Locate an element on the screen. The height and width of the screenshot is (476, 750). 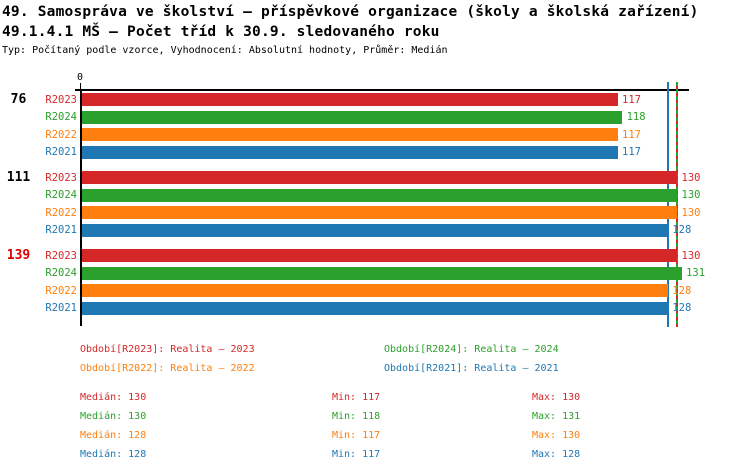
group-total-label: 111 is located at coordinates (18, 177).